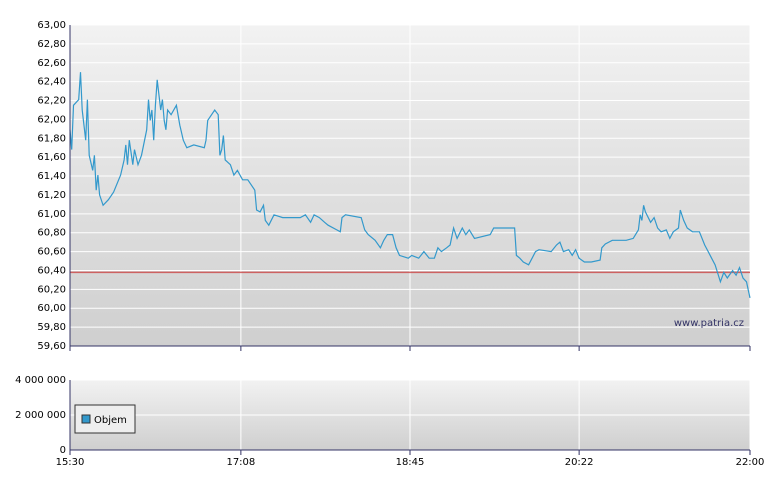 The image size is (780, 490). I want to click on y-tick-label: 60,20, so click(51, 289).